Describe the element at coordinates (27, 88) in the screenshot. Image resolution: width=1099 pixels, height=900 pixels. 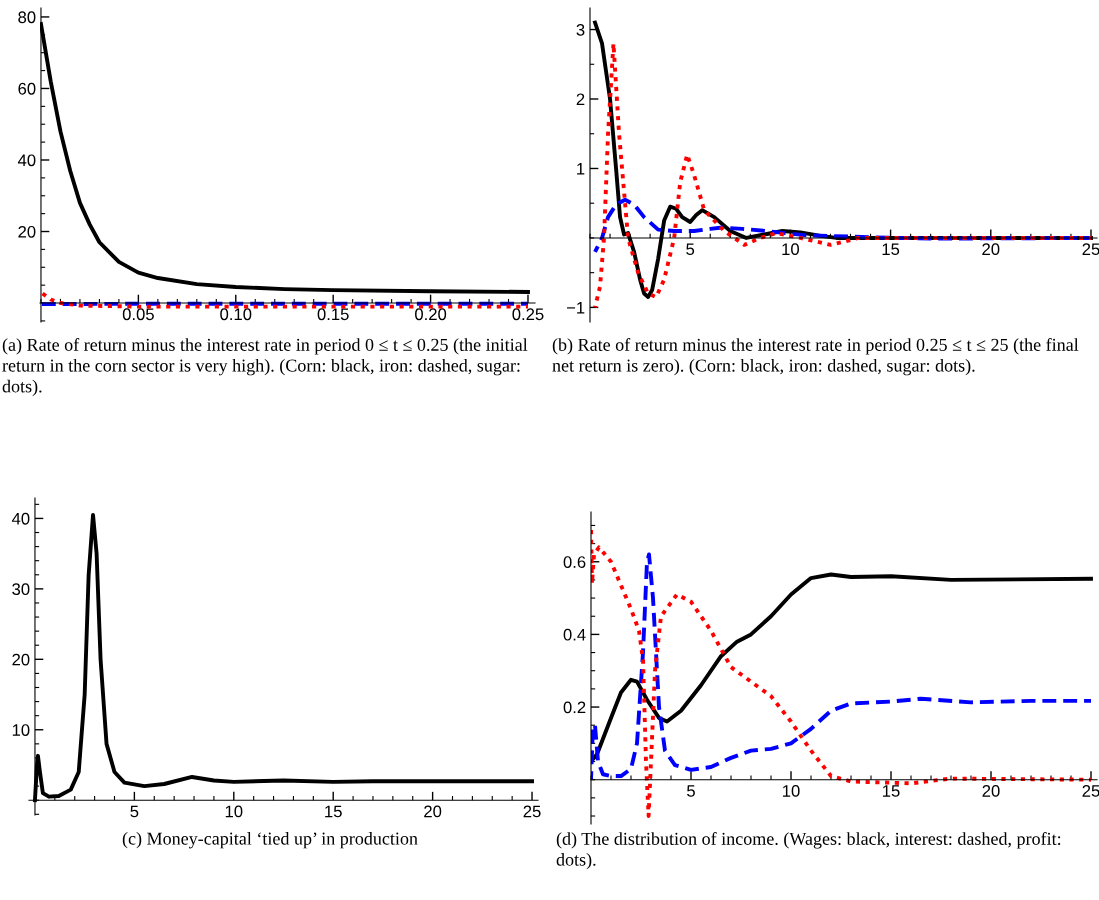
I see `y-tick-label: 60` at that location.